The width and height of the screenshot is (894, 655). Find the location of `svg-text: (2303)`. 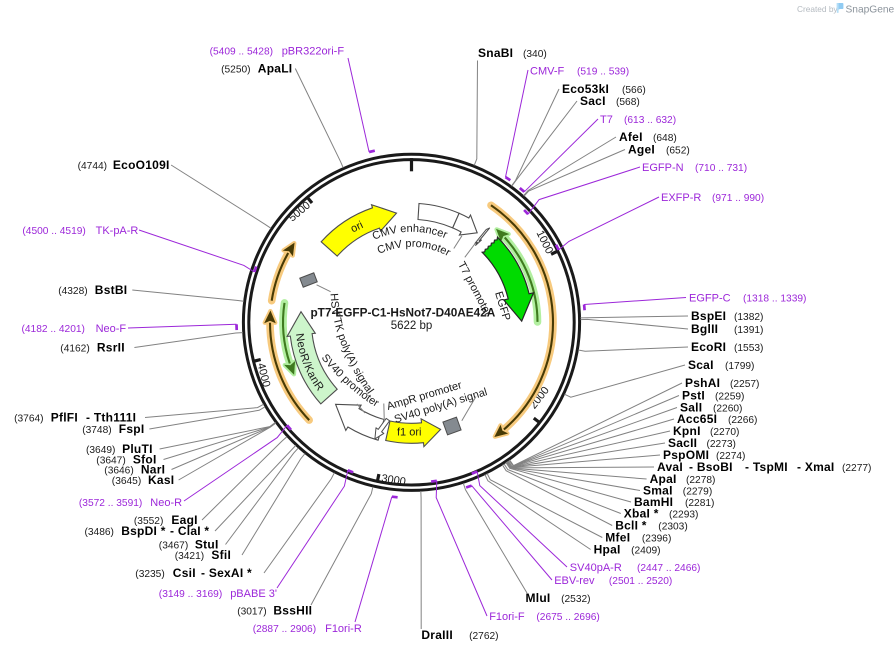

svg-text: (2303) is located at coordinates (672, 527).